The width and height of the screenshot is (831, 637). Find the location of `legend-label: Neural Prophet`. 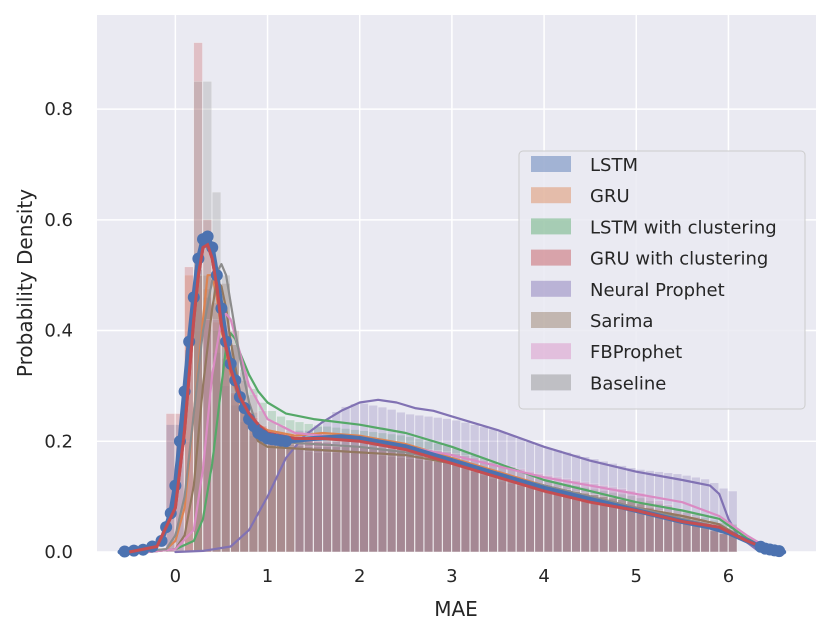

legend-label: Neural Prophet is located at coordinates (657, 290).